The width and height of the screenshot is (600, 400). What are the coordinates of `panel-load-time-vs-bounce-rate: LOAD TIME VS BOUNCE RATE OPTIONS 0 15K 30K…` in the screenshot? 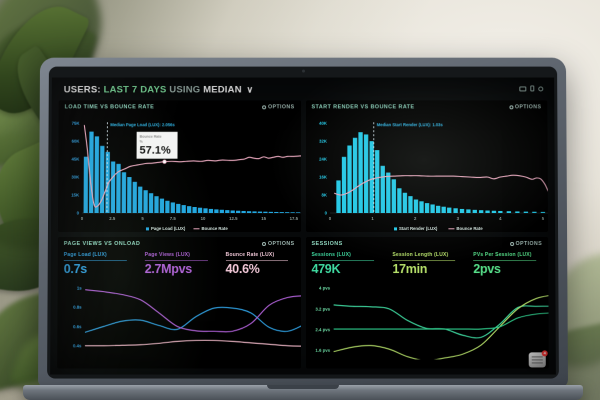 It's located at (179, 166).